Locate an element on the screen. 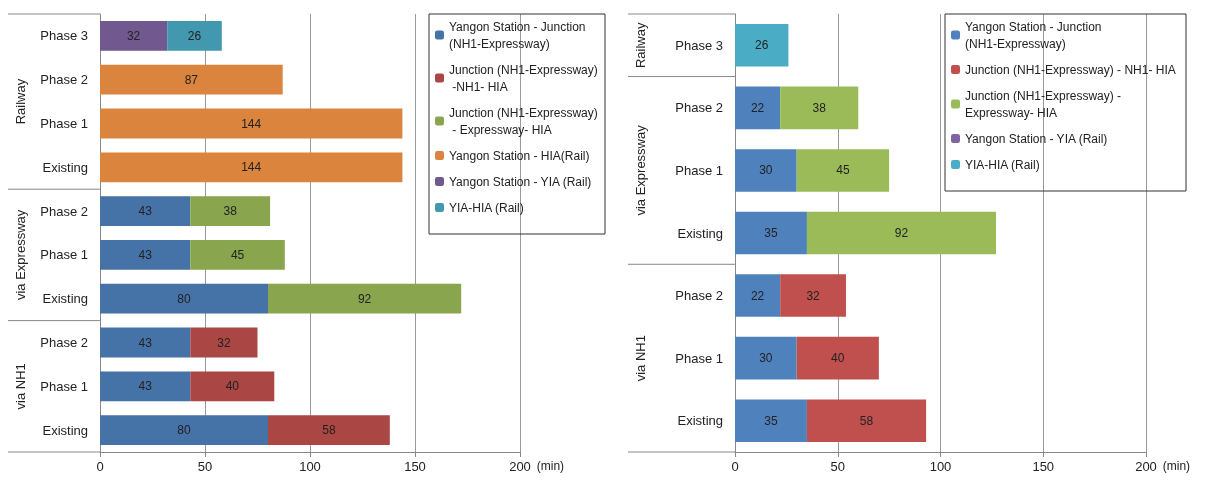  legend-label: Yangon Station - HIA(Rail) is located at coordinates (519, 155).